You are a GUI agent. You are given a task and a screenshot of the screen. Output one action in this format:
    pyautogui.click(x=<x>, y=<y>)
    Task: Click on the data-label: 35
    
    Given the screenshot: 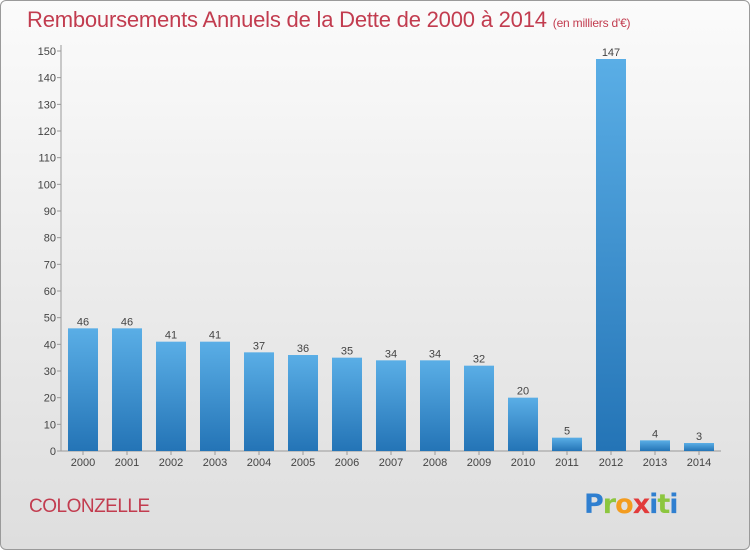 What is the action you would take?
    pyautogui.click(x=347, y=352)
    